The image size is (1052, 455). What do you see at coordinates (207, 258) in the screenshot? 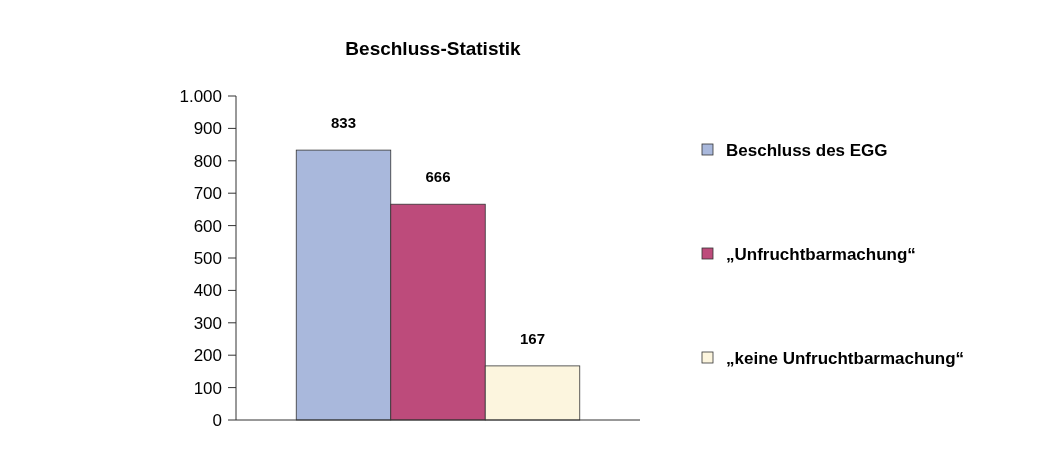
I see `y-tick-label: 500` at bounding box center [207, 258].